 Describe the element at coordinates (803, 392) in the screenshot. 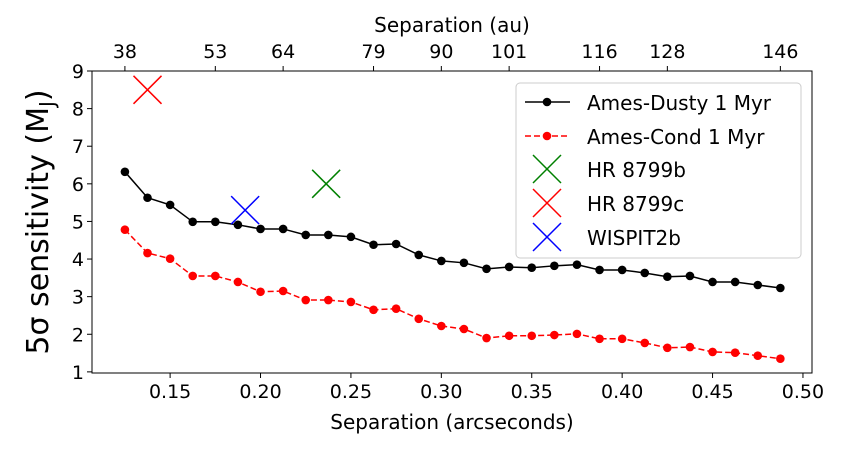

I see `x-tick-label: 0.50` at that location.